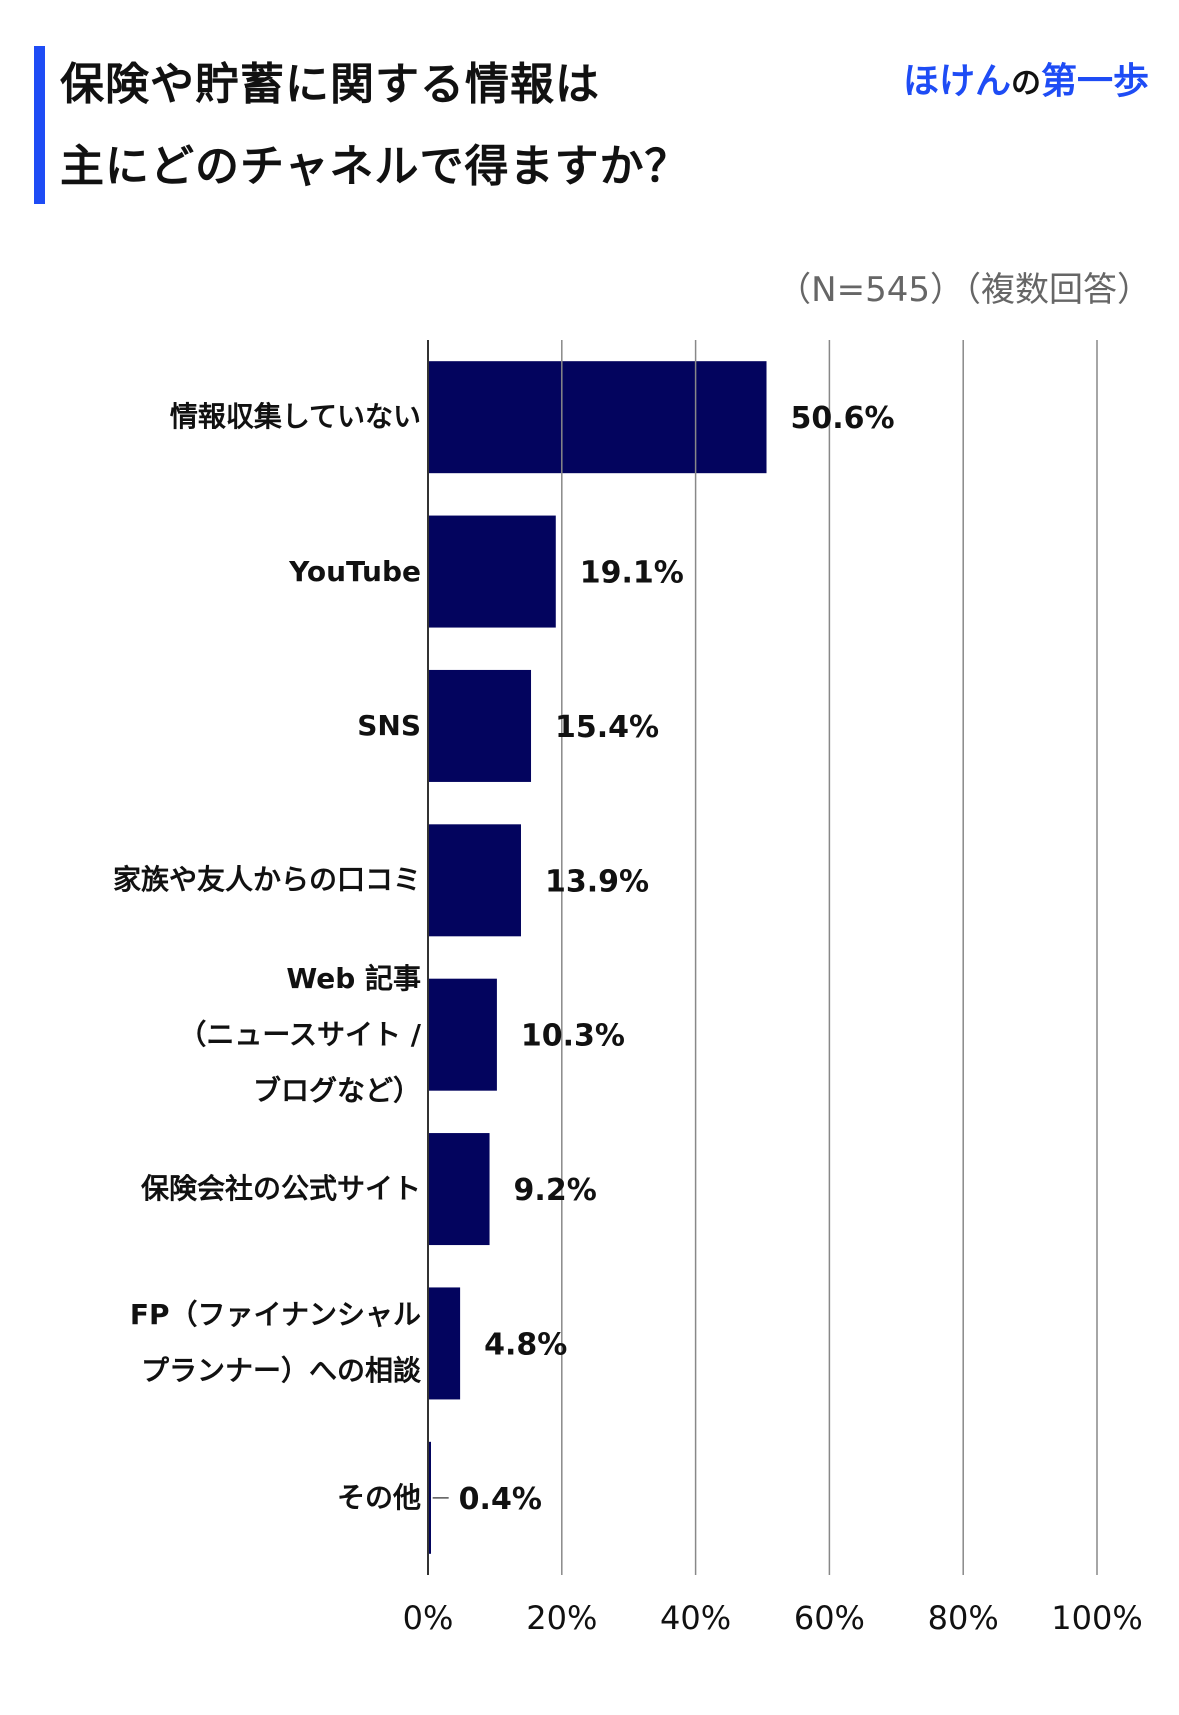 The height and width of the screenshot is (1715, 1179). Describe the element at coordinates (964, 290) in the screenshot. I see `sample-note: （N=545）（複数回答）` at that location.